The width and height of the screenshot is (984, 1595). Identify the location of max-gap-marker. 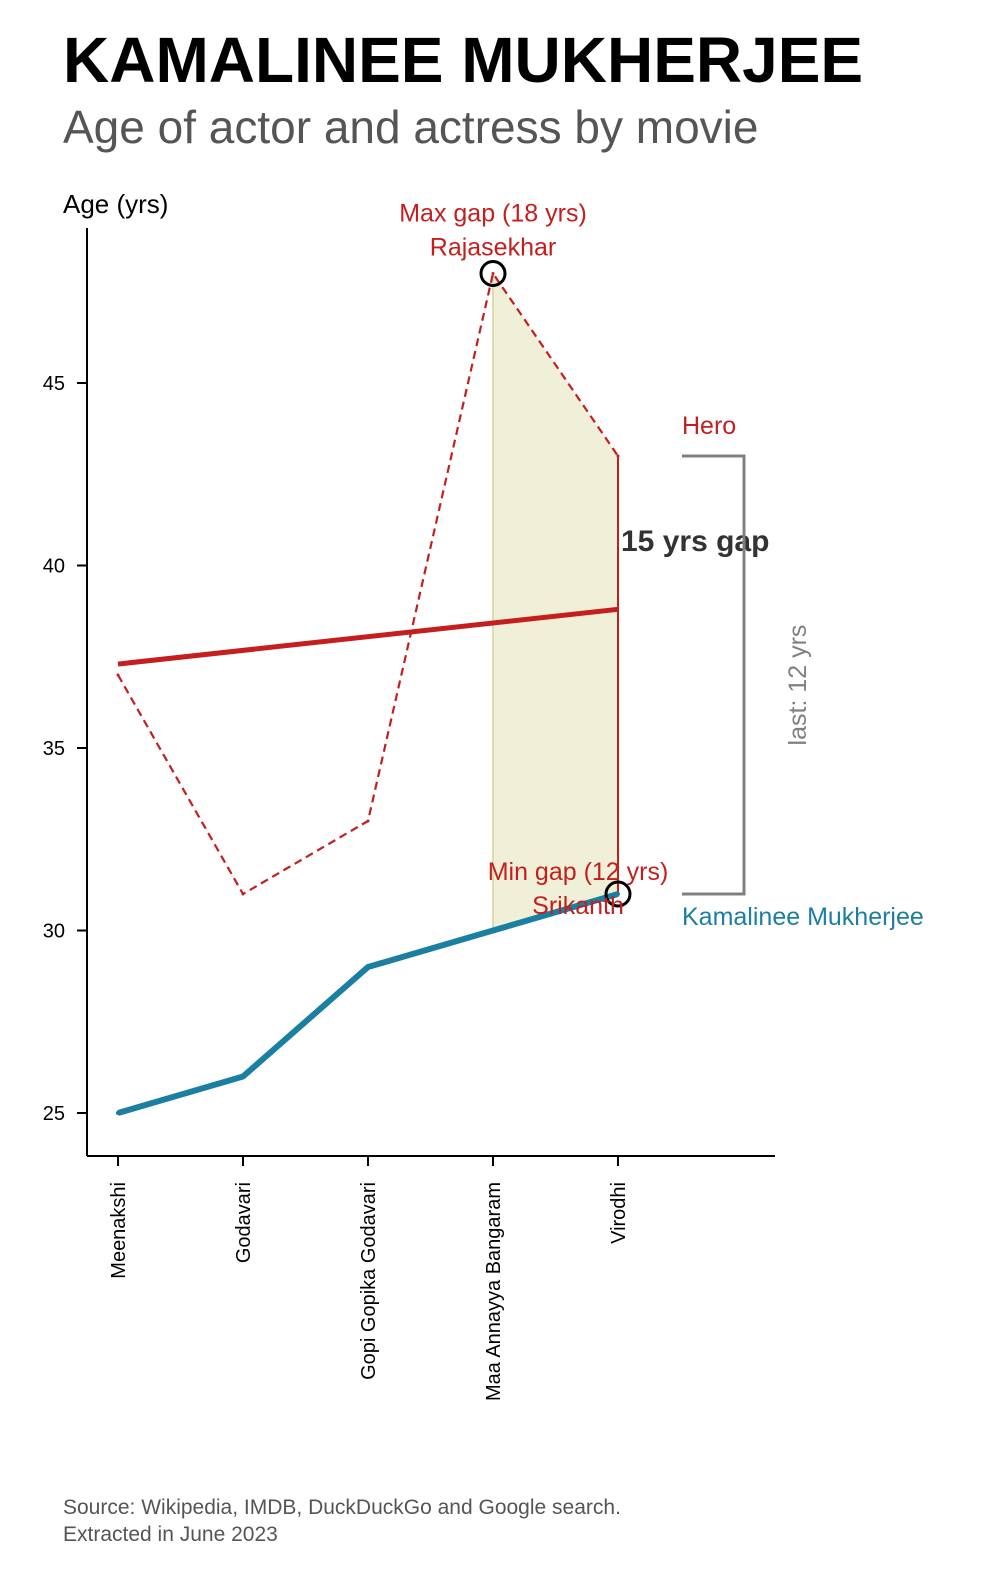
(493, 273).